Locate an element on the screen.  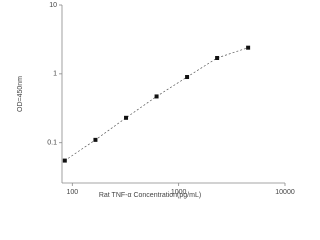
y-tick-label: 0.1 is located at coordinates (52, 143).